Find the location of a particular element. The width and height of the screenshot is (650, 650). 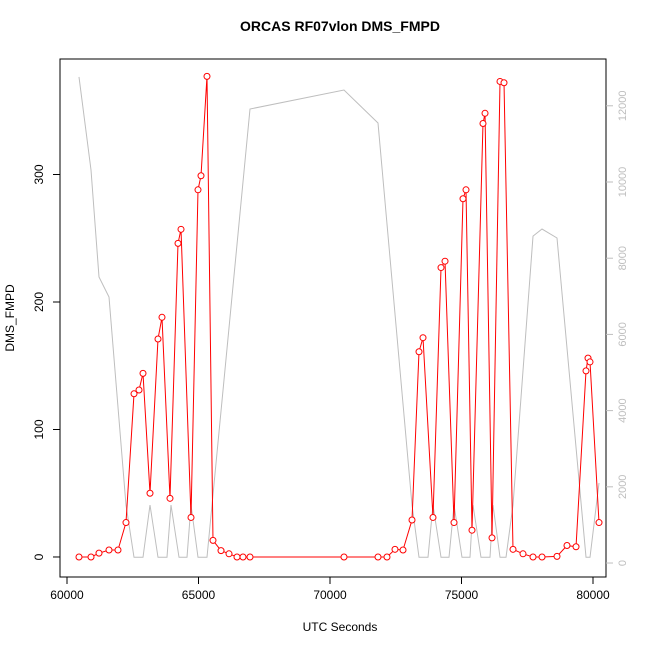

y2-tick-label: 12000 is located at coordinates (623, 105).